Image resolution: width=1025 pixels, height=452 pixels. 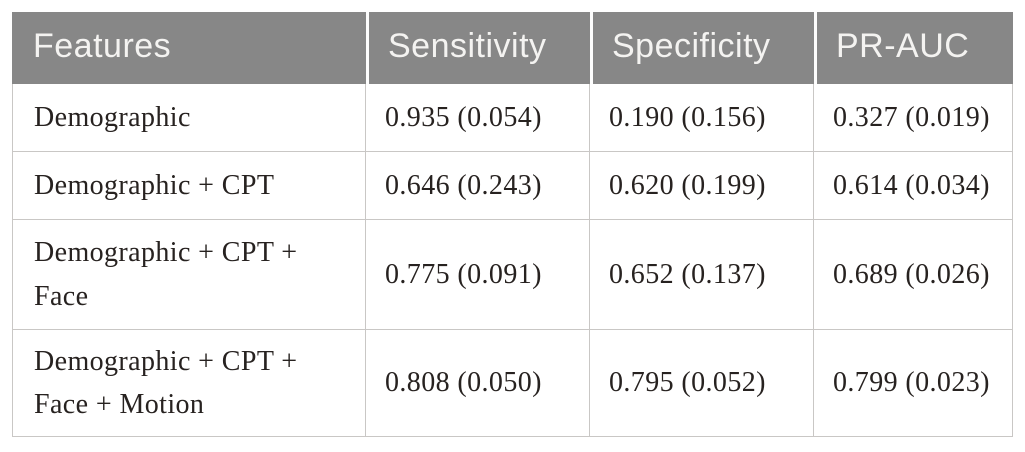 I want to click on cell-pr-auc: 0.799 (0.023), so click(x=913, y=383).